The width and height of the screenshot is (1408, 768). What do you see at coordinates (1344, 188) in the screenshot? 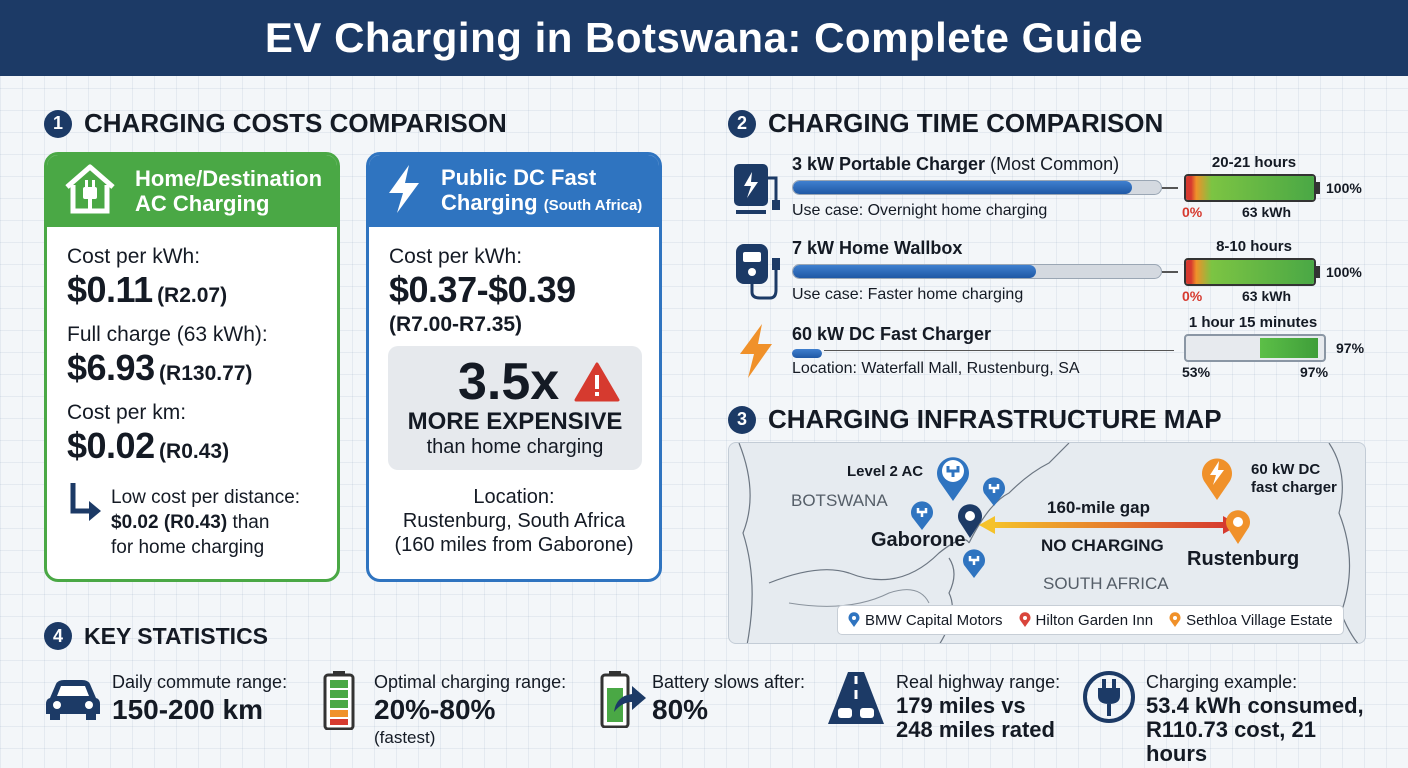
I see `portable-end: 100%` at bounding box center [1344, 188].